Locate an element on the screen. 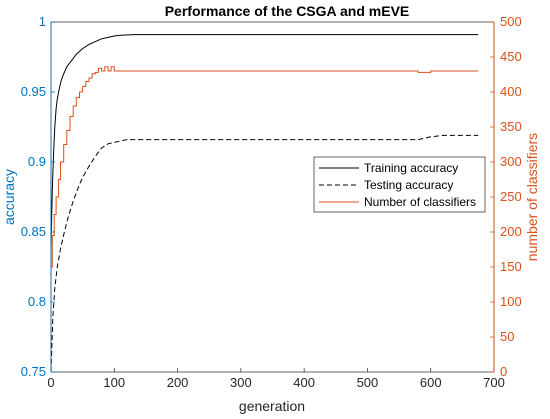  legend-label-testing: Testing accuracy is located at coordinates (408, 185).